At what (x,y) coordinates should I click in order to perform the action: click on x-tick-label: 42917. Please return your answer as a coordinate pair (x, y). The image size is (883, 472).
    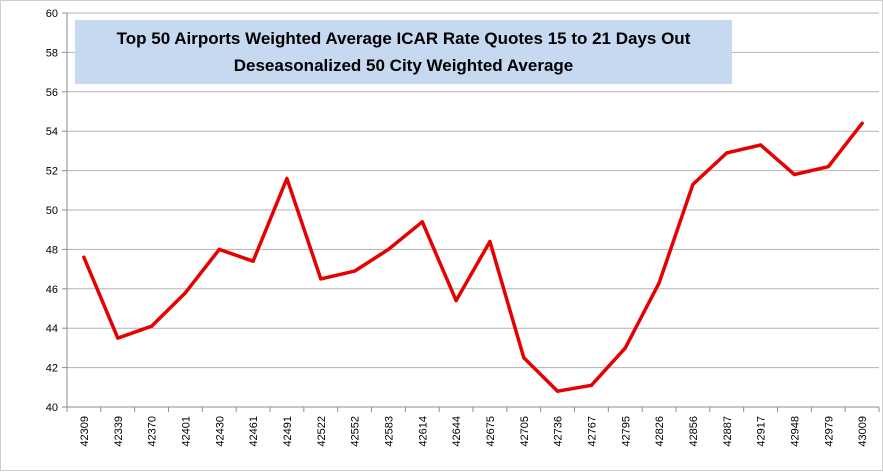
    Looking at the image, I should click on (762, 431).